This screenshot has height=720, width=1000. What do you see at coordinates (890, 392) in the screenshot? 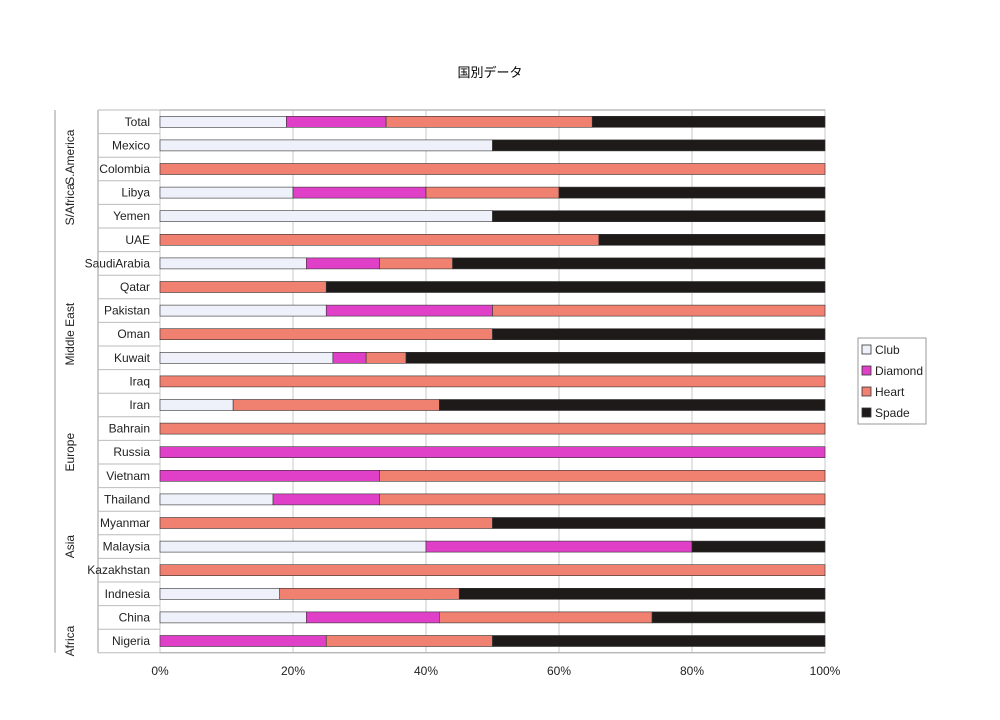
I see `legend-label: Heart` at bounding box center [890, 392].